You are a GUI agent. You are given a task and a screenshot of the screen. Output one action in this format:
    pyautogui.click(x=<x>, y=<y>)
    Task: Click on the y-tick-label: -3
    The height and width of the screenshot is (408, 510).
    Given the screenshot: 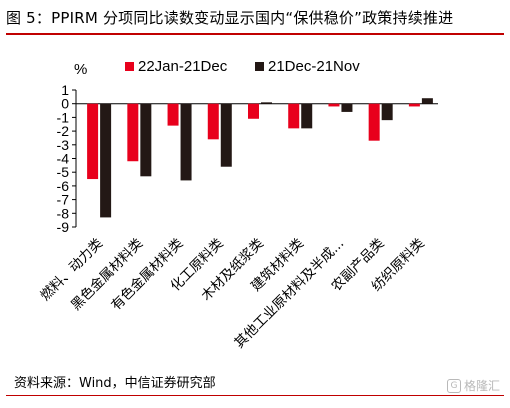 What is the action you would take?
    pyautogui.click(x=63, y=145)
    